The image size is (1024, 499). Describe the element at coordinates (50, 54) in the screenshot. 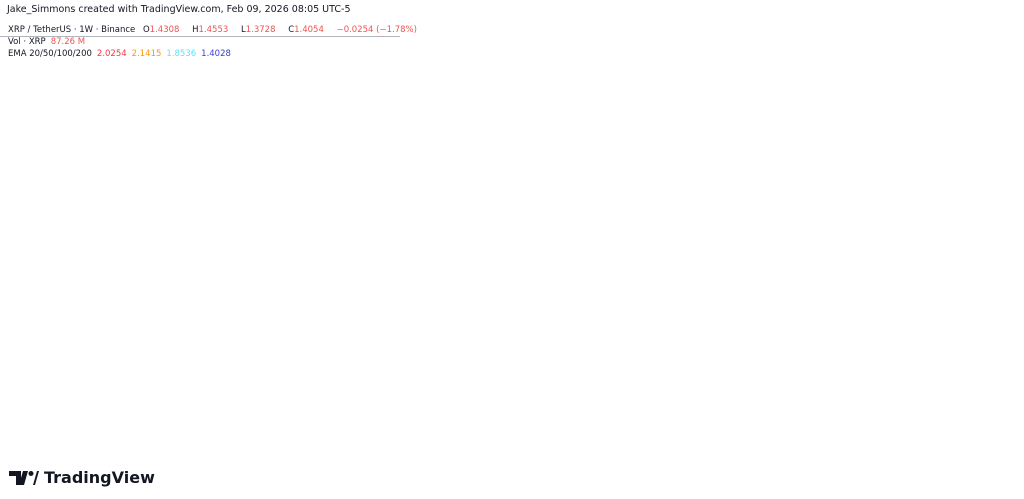

I see `ema-label: EMA 20/50/100/200` at that location.